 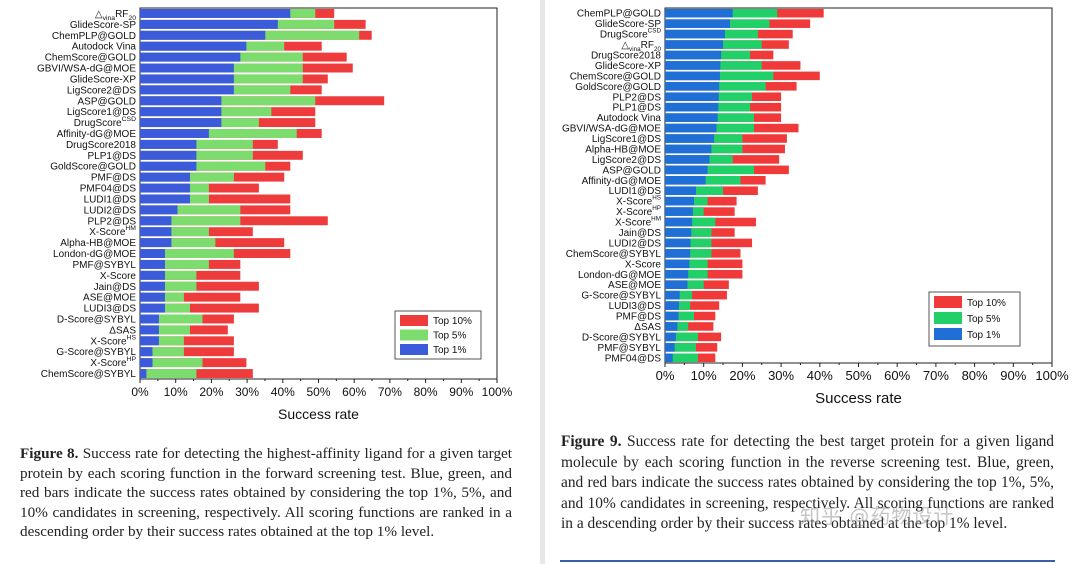 What do you see at coordinates (461, 392) in the screenshot?
I see `fig8-x-tick-label: 90%` at bounding box center [461, 392].